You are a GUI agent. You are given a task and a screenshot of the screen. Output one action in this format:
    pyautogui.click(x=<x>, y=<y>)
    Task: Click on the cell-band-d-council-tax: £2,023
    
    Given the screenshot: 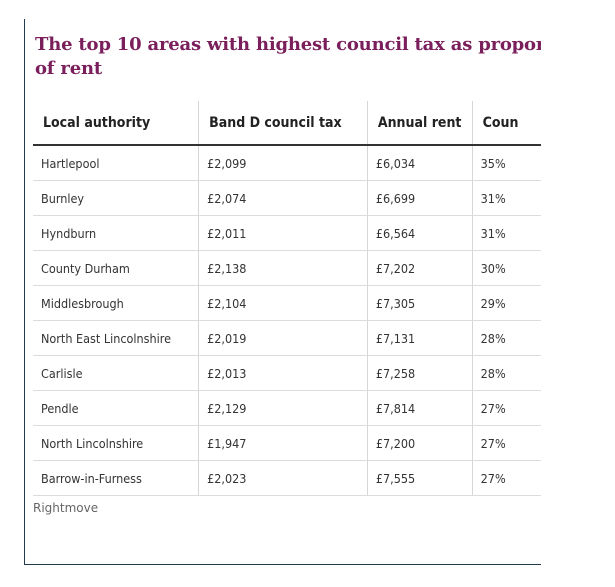 What is the action you would take?
    pyautogui.click(x=283, y=478)
    